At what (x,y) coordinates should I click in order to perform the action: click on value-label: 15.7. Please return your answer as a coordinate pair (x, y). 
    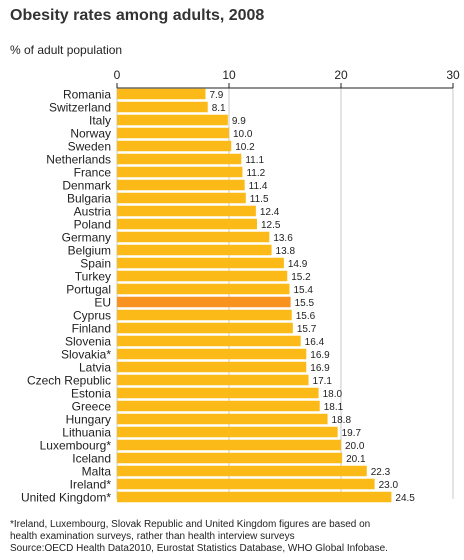
    Looking at the image, I should click on (307, 329).